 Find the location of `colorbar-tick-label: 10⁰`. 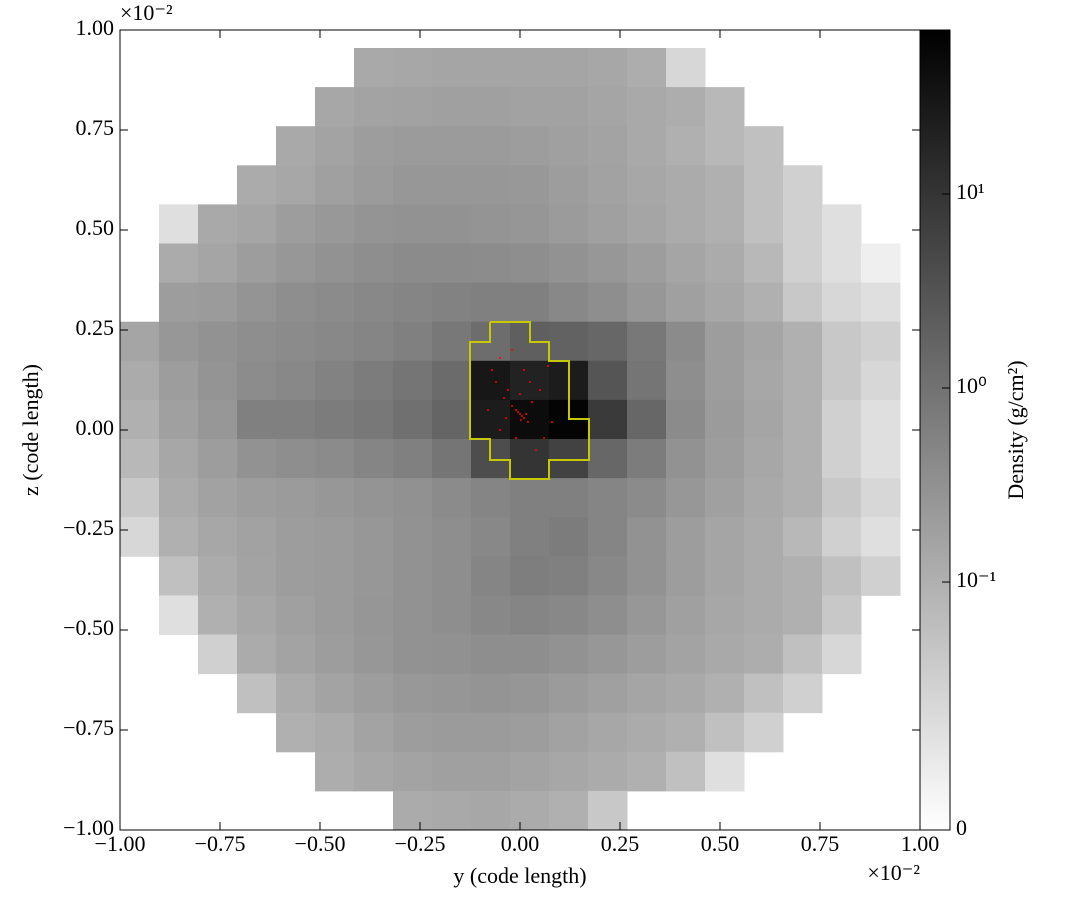

colorbar-tick-label: 10⁰ is located at coordinates (971, 385).